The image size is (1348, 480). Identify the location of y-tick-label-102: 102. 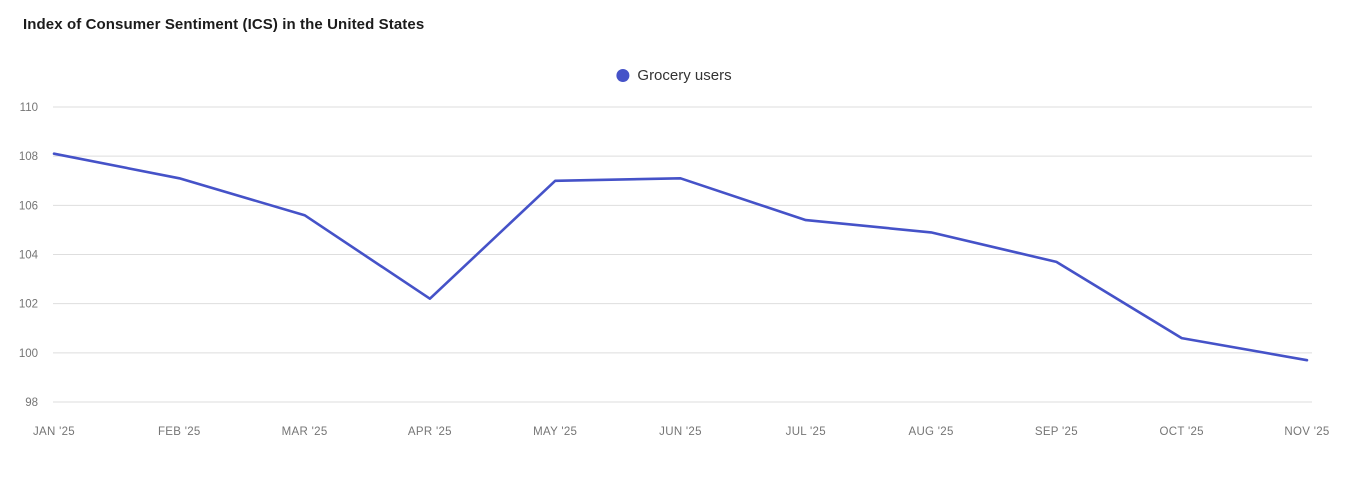
(28, 305).